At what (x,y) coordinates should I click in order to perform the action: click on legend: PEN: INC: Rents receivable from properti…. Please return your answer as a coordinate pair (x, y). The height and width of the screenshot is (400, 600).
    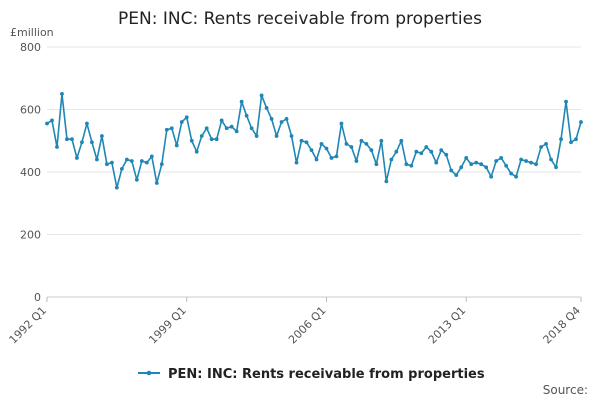
    Looking at the image, I should click on (311, 374).